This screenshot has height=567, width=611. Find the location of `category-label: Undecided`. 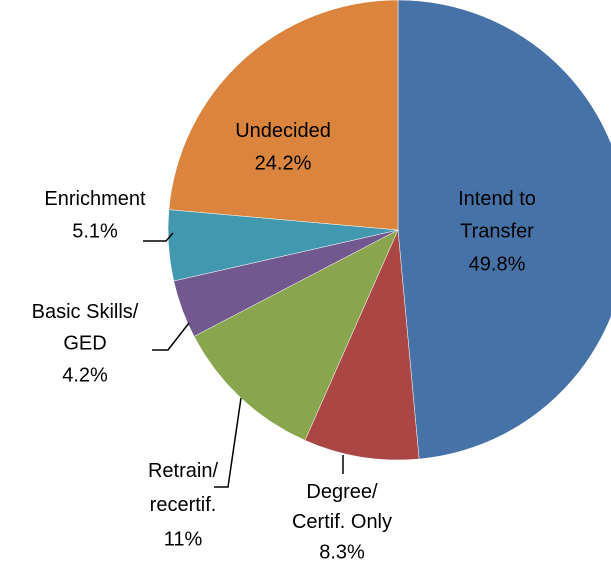

category-label: Undecided is located at coordinates (283, 131).